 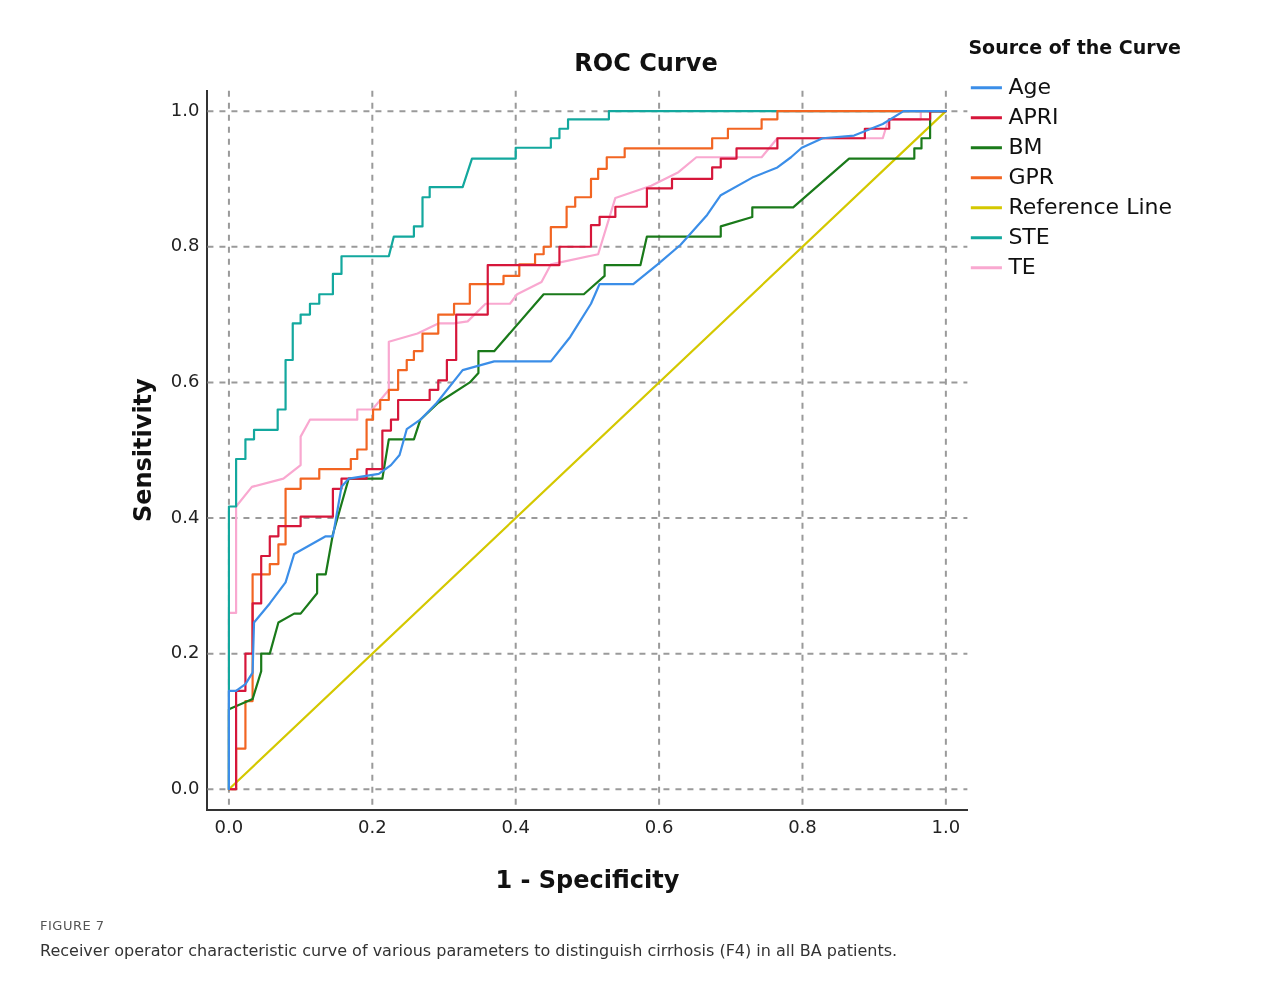 What do you see at coordinates (1033, 116) in the screenshot?
I see `legend-label: APRI` at bounding box center [1033, 116].